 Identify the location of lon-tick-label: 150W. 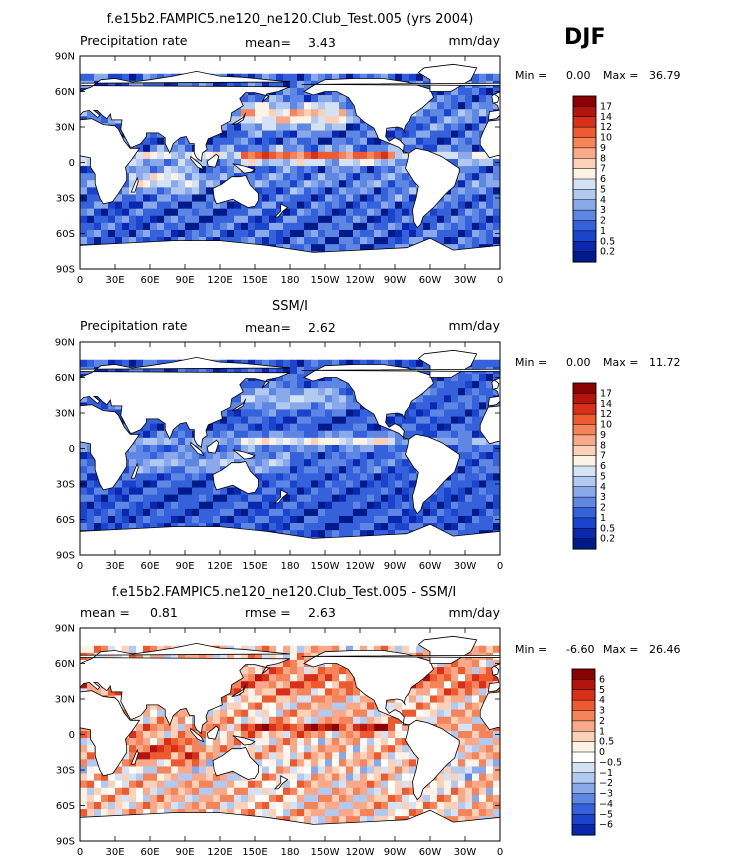
(325, 852).